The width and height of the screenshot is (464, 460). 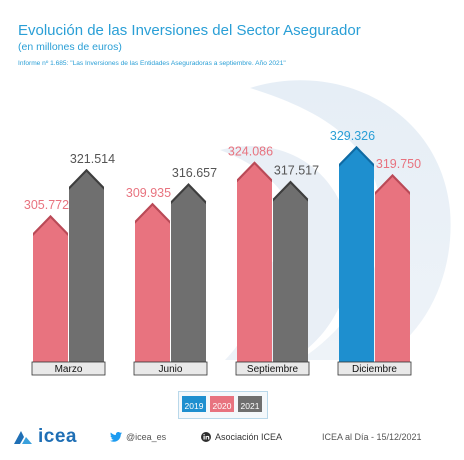 What do you see at coordinates (290, 271) in the screenshot?
I see `bar-2021-septiembre` at bounding box center [290, 271].